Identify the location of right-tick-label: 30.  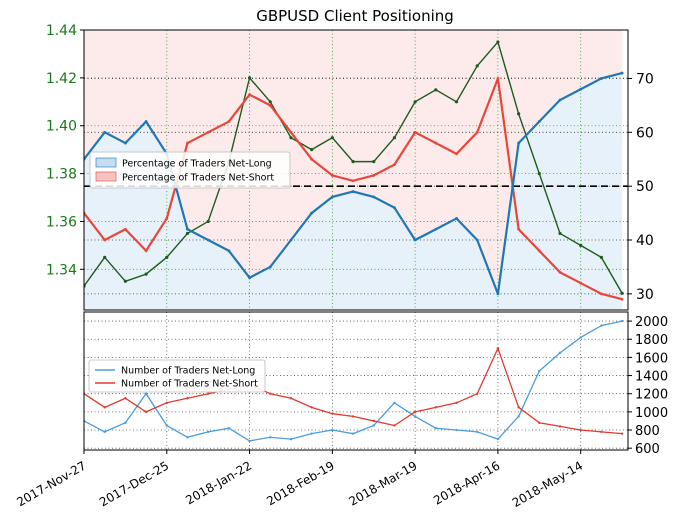
(645, 295).